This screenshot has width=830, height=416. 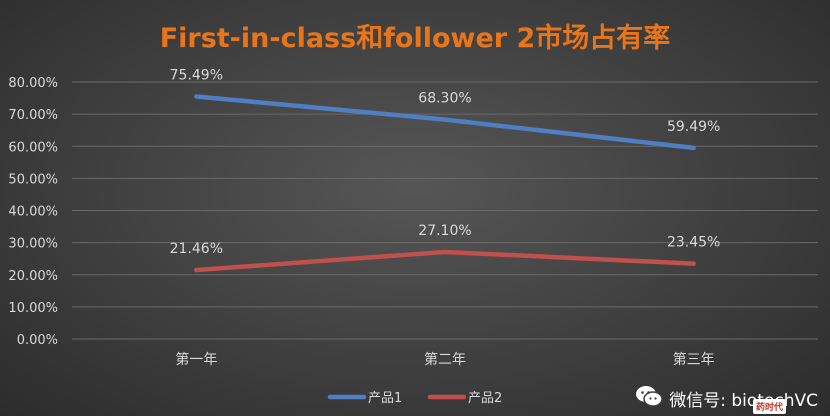 What do you see at coordinates (33, 308) in the screenshot?
I see `y-tick-label: 10.00%` at bounding box center [33, 308].